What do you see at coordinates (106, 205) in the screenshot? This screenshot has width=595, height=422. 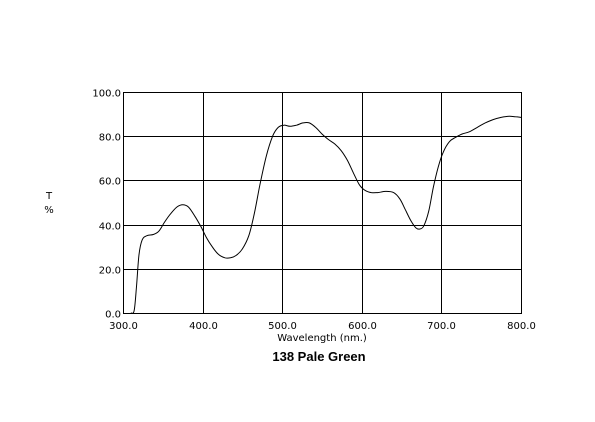 I see `y-tick-labels: 0.0 20.0 40.0 60.0 80.0 100.0` at bounding box center [106, 205].